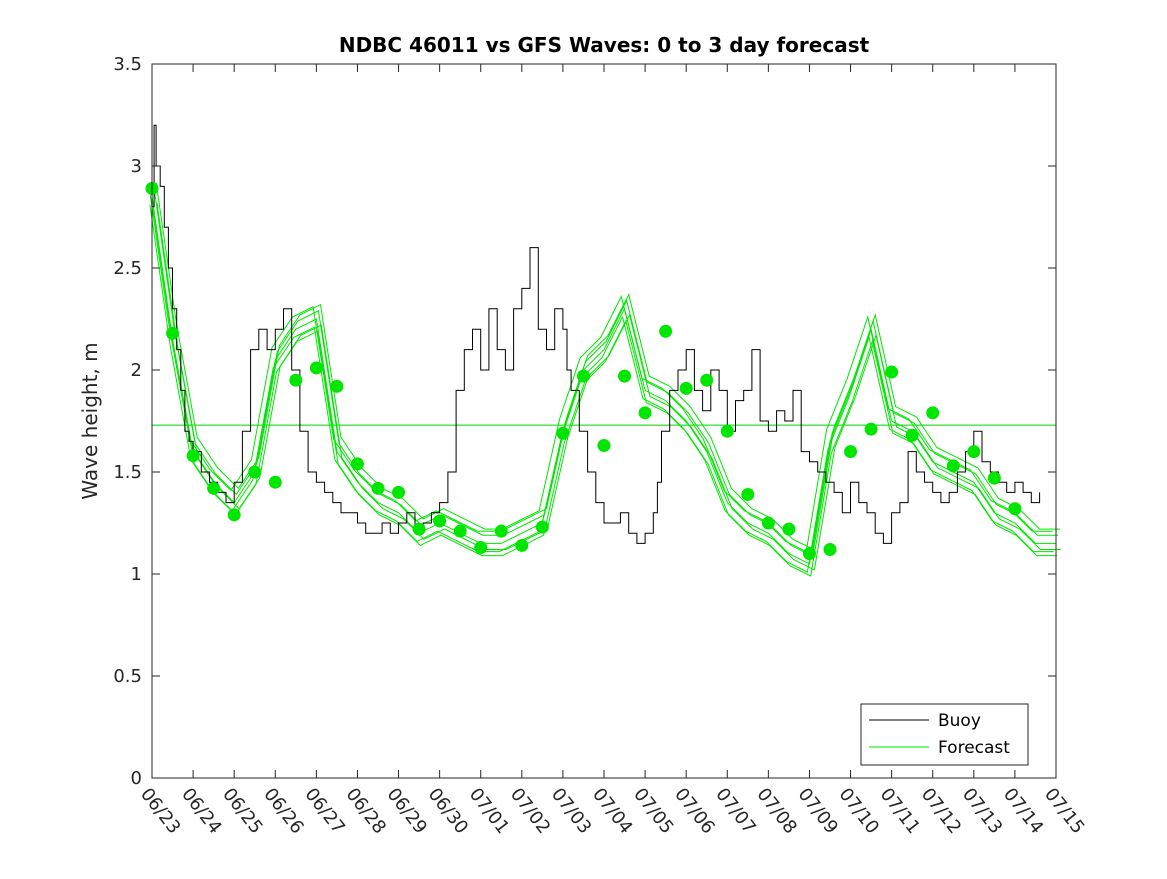 The height and width of the screenshot is (879, 1167). I want to click on legend: Buoy Forecast, so click(944, 734).